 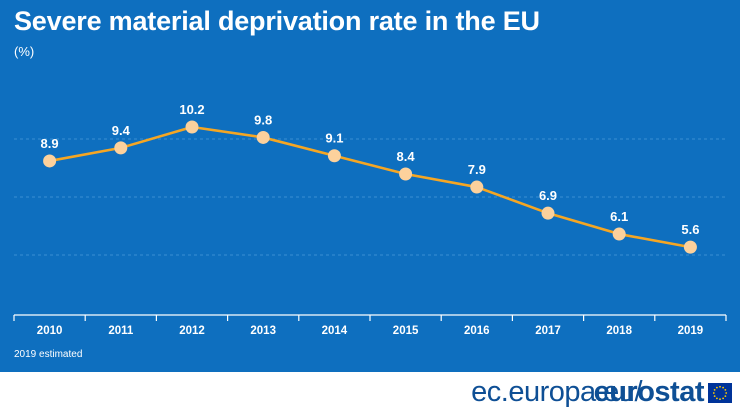 I want to click on data-point-2017, so click(x=548, y=213).